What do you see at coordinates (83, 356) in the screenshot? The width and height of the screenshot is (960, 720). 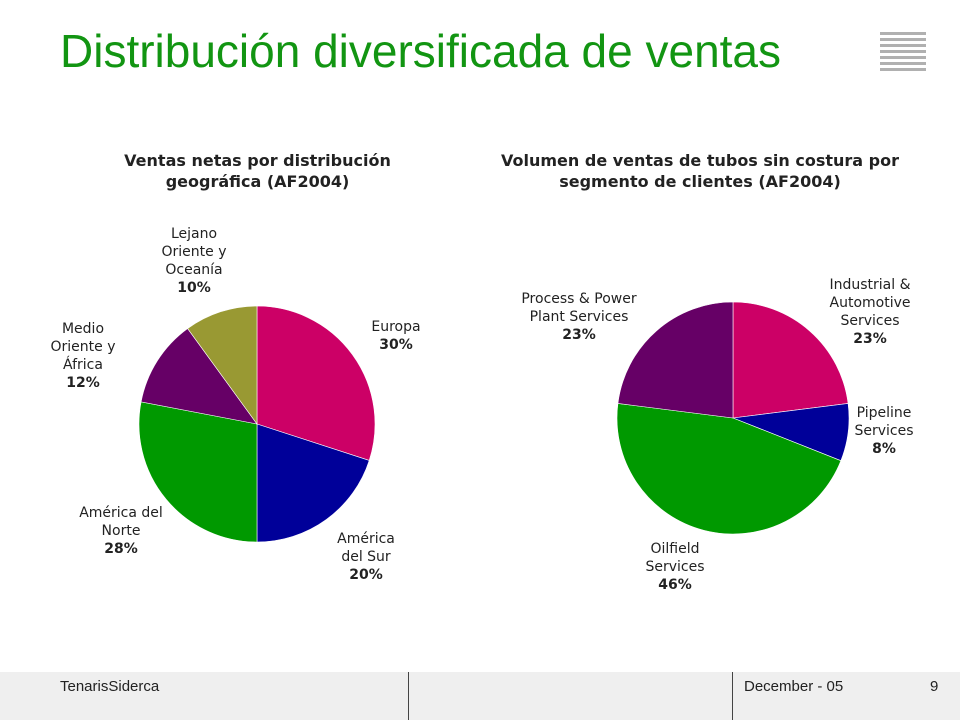 I see `slice-label-medio-oriente: Medio Oriente y África 12%` at bounding box center [83, 356].